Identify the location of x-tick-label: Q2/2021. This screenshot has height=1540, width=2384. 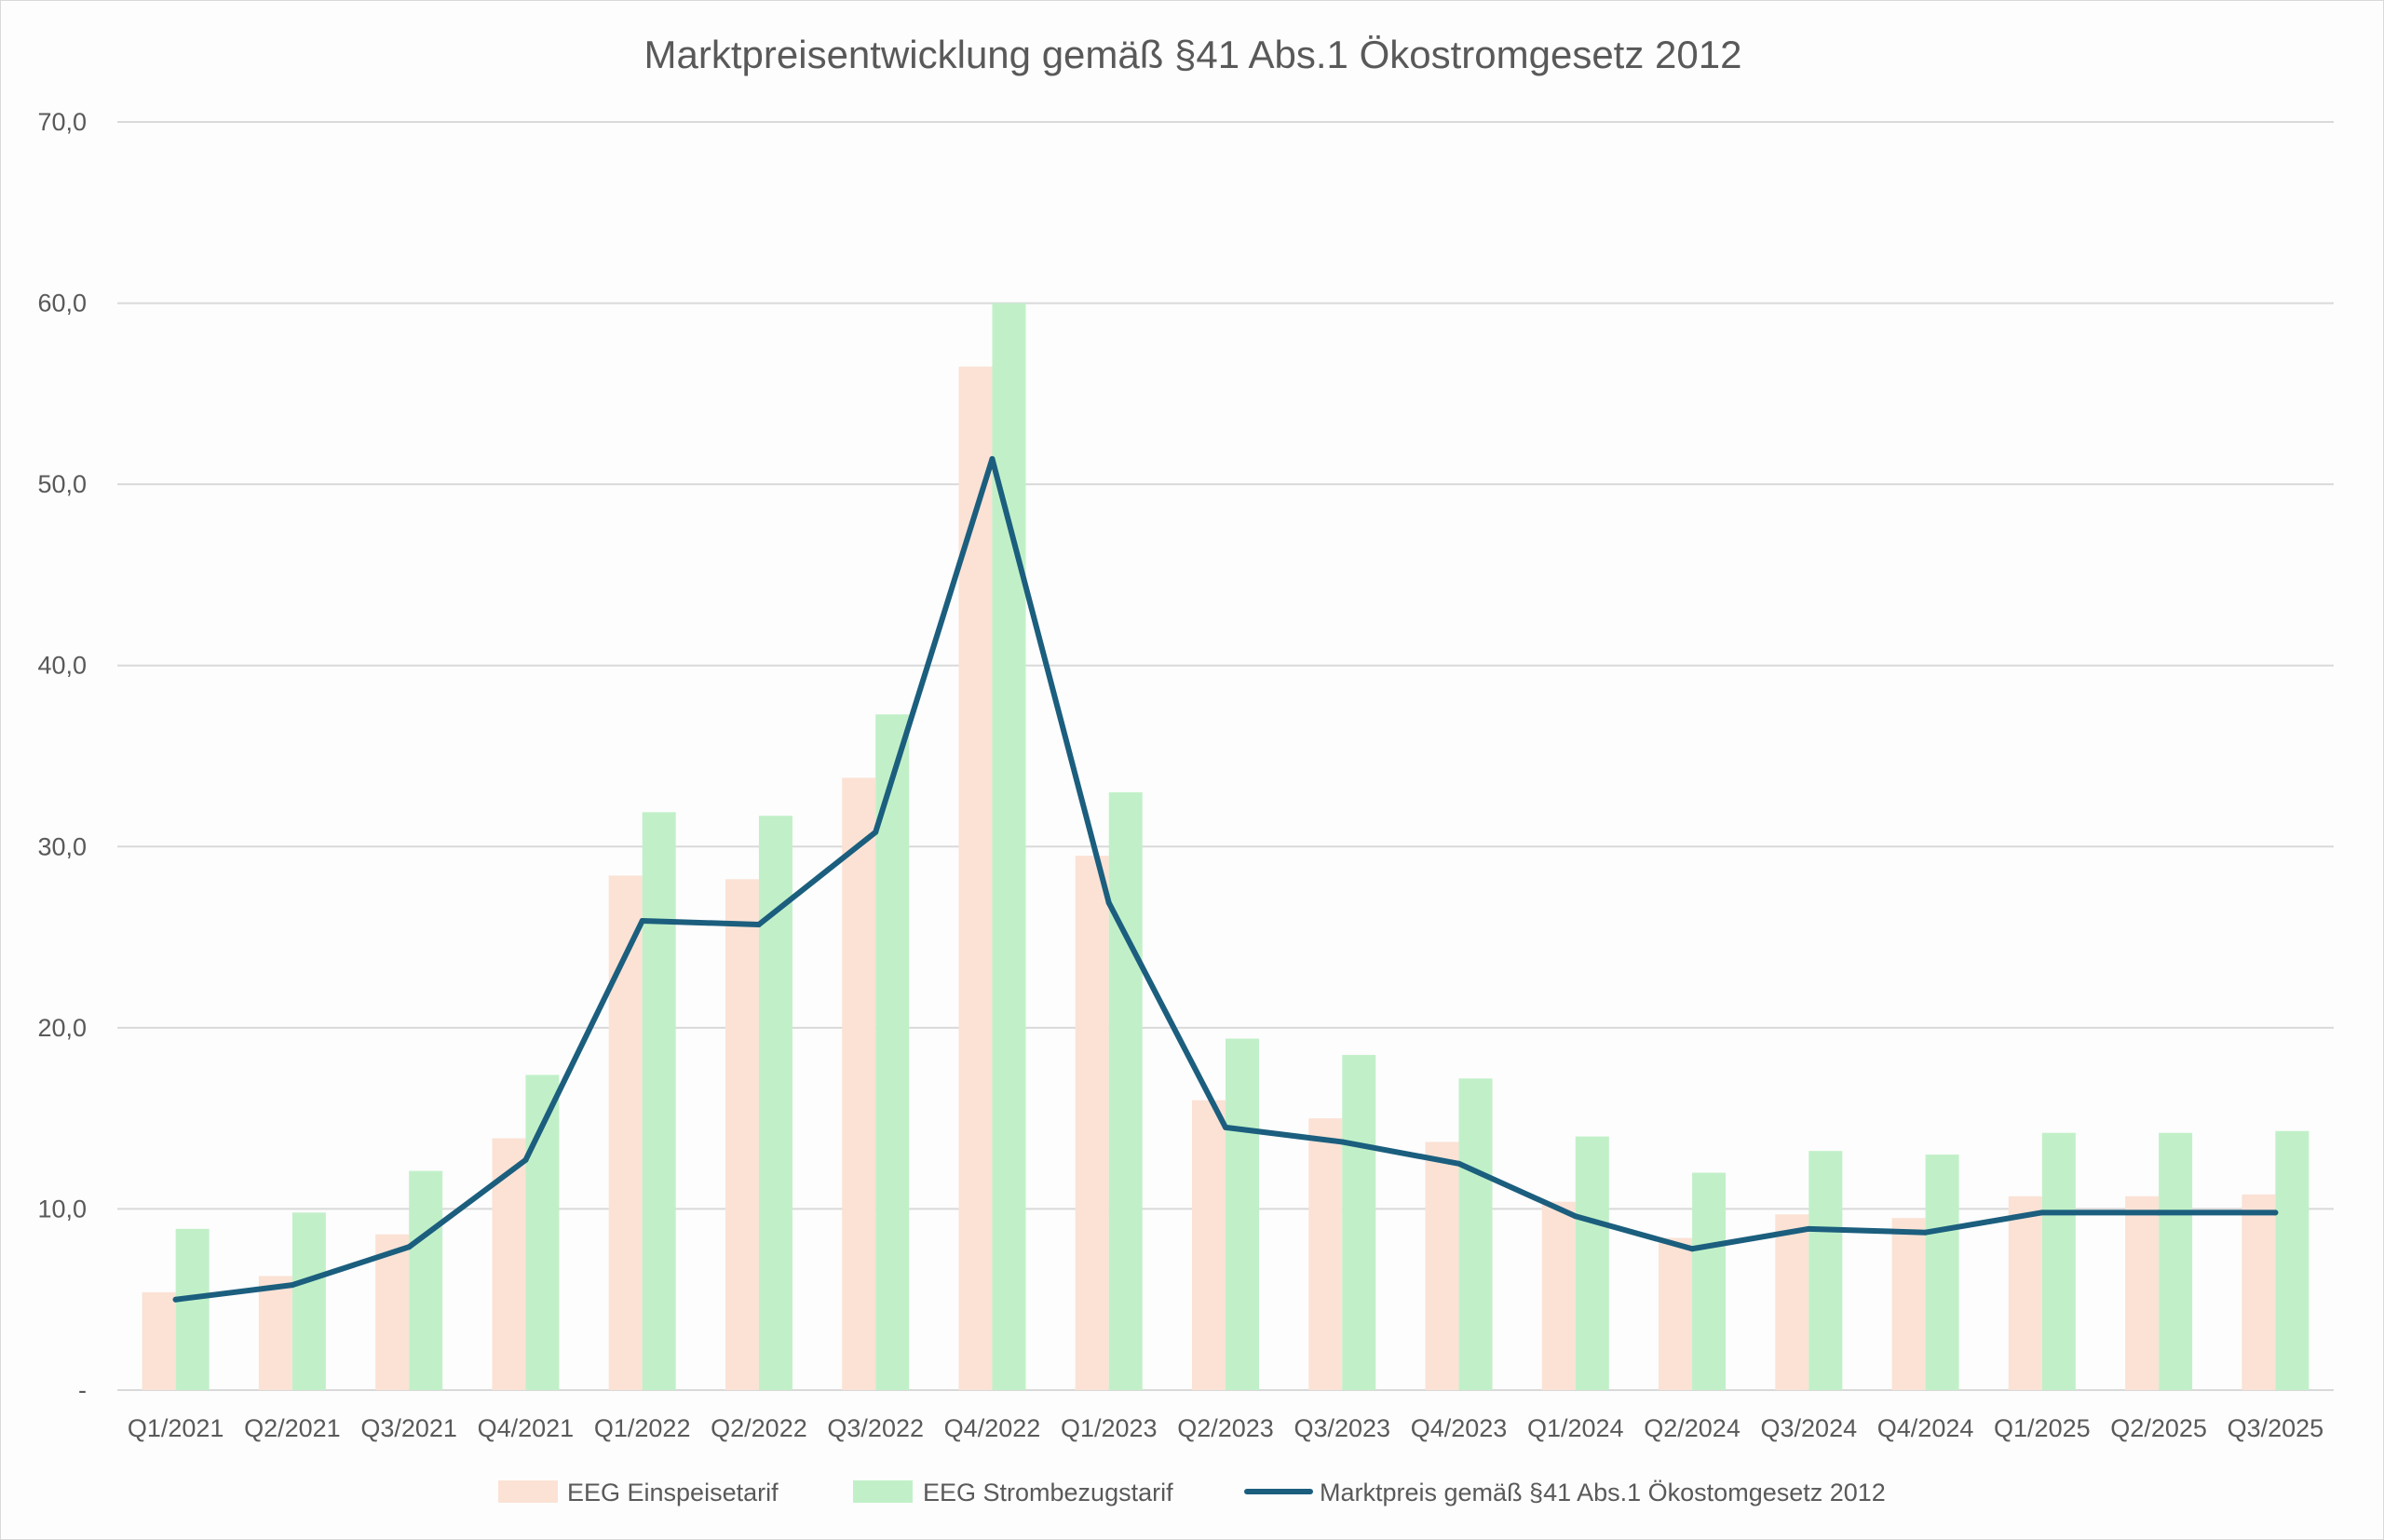
(292, 1428).